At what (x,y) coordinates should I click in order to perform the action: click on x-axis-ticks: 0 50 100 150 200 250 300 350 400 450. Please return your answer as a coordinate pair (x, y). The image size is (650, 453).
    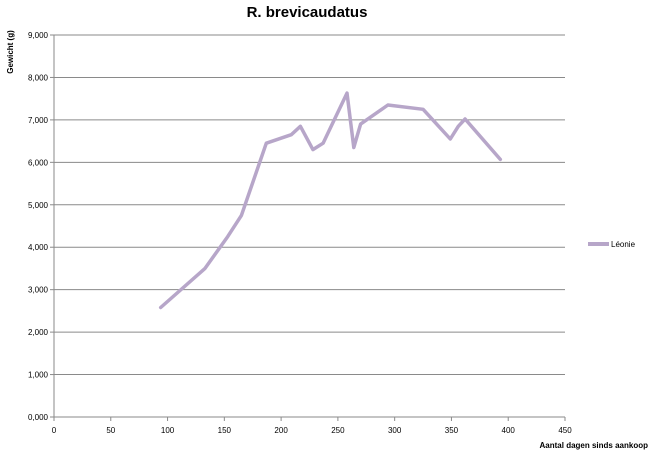
    Looking at the image, I should click on (312, 426).